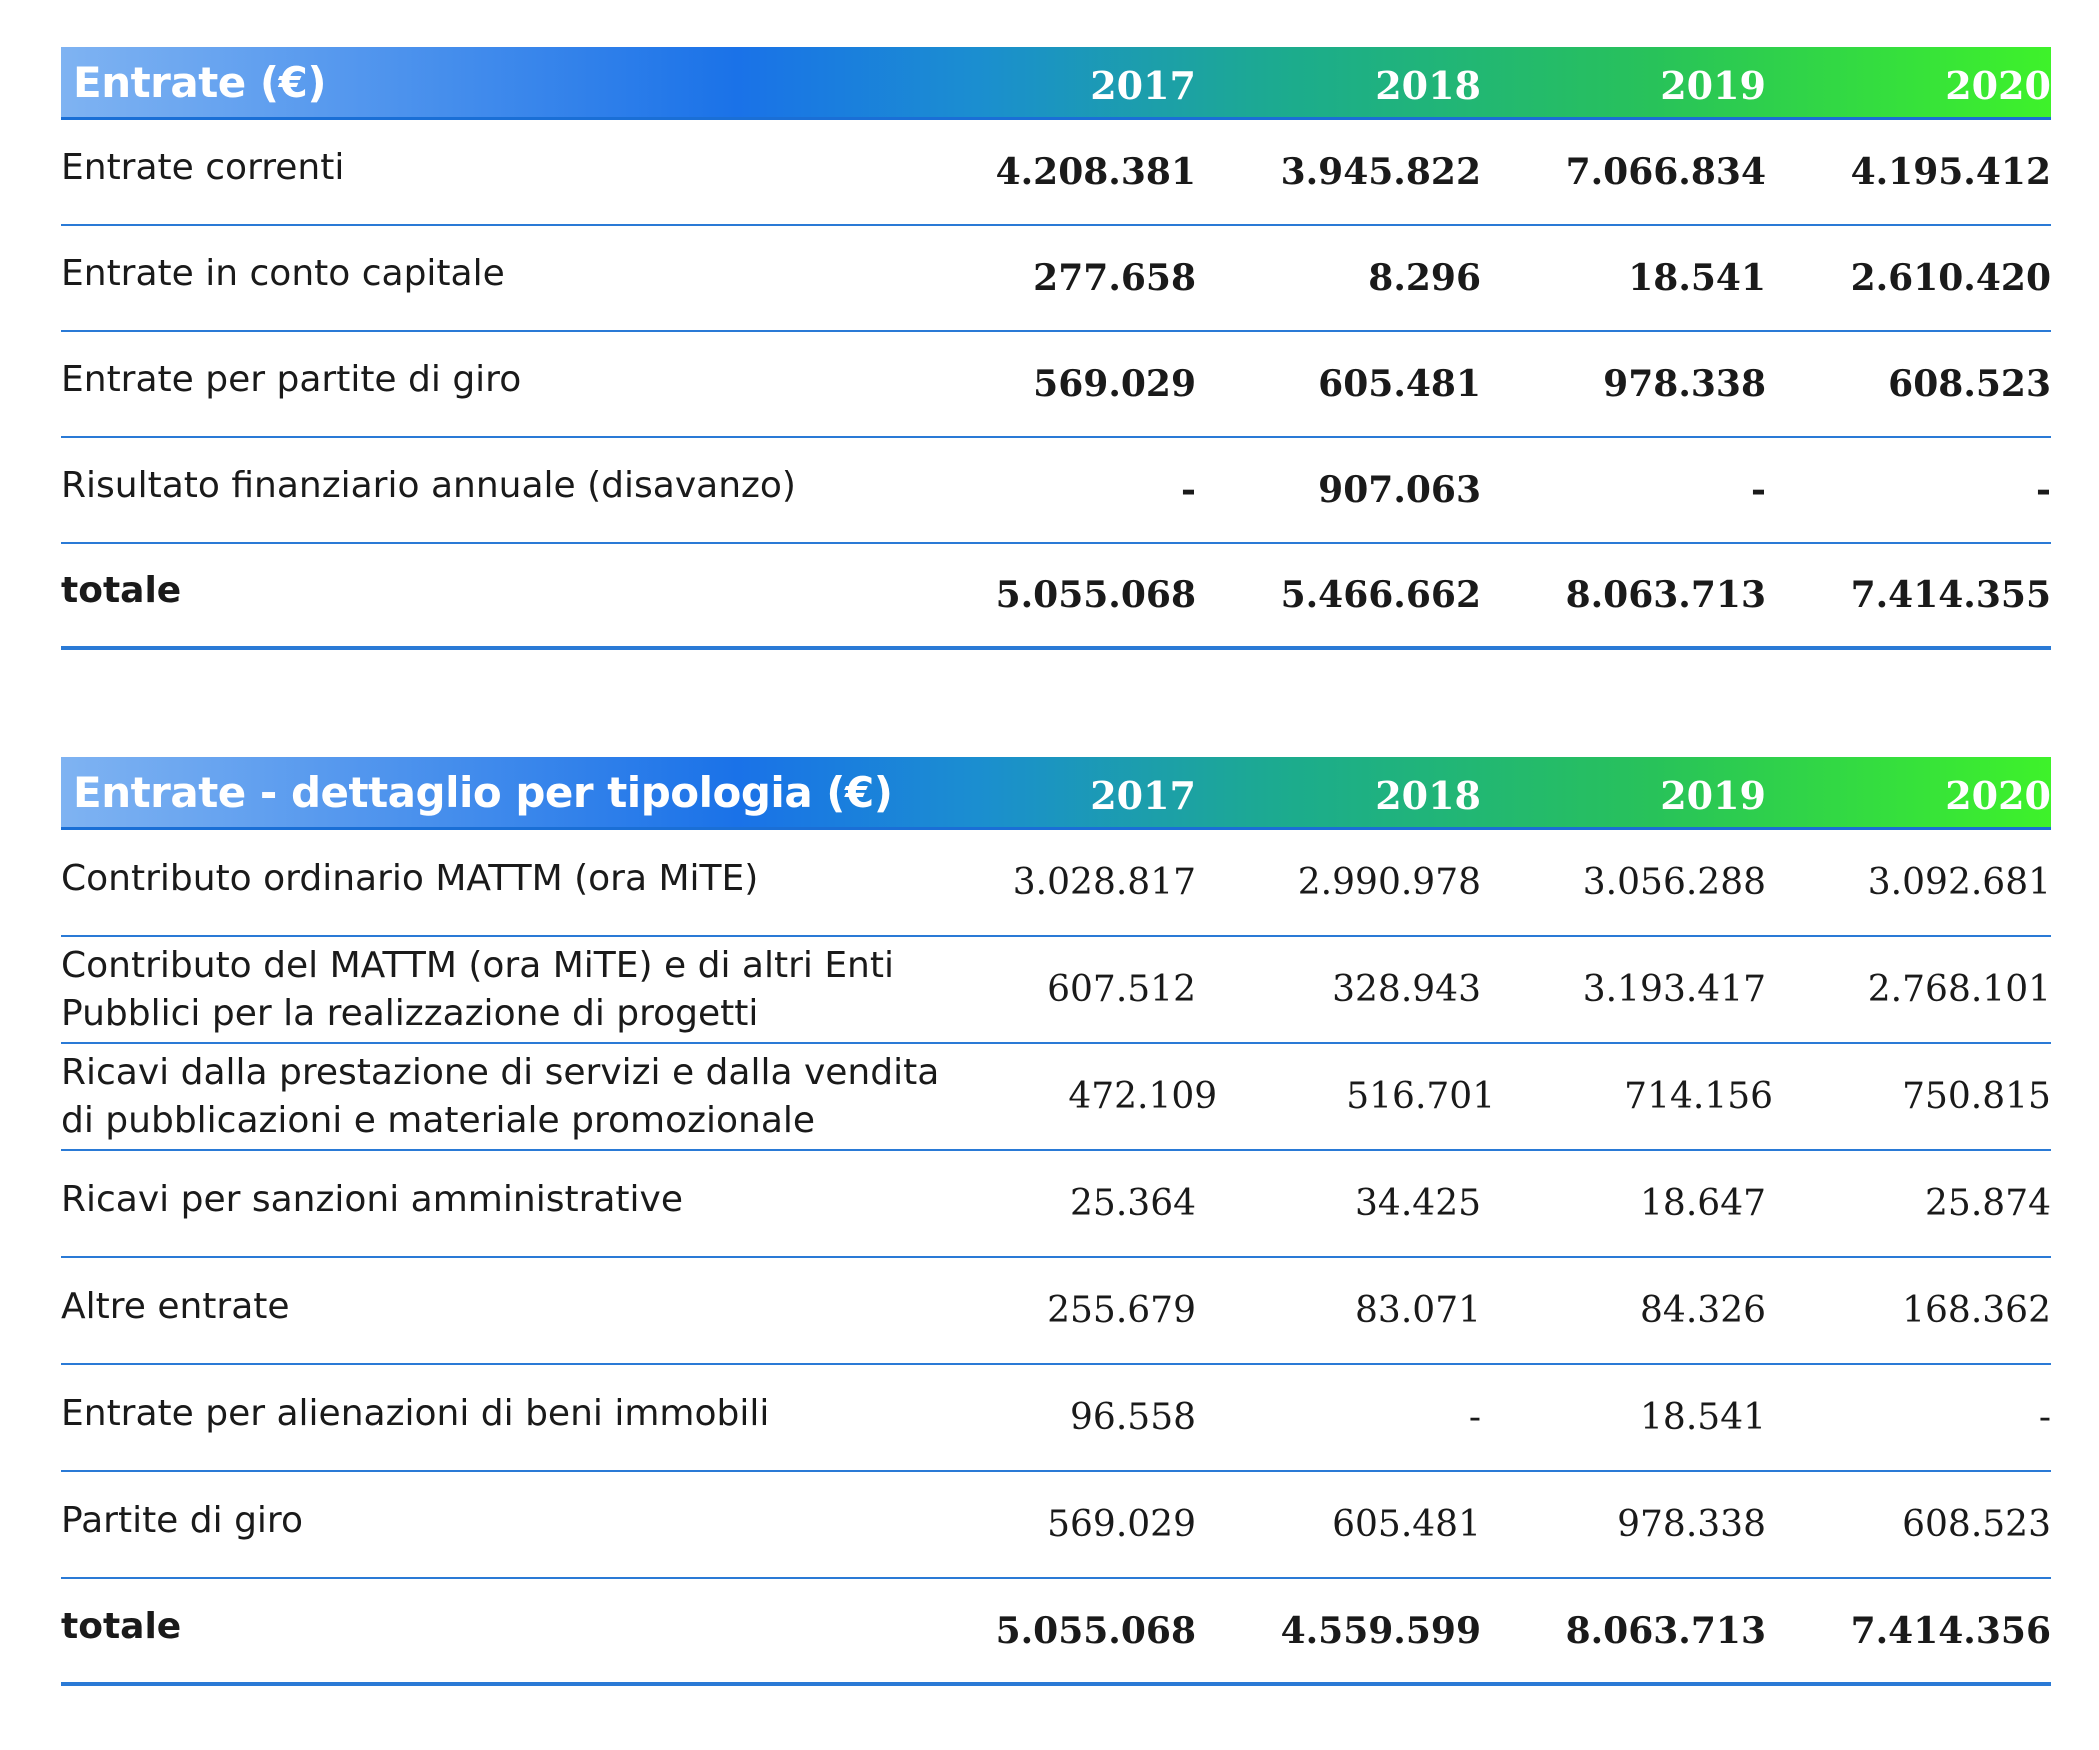 This screenshot has height=1750, width=2099. Describe the element at coordinates (1121, 1310) in the screenshot. I see `cell-2017: 255.679` at that location.